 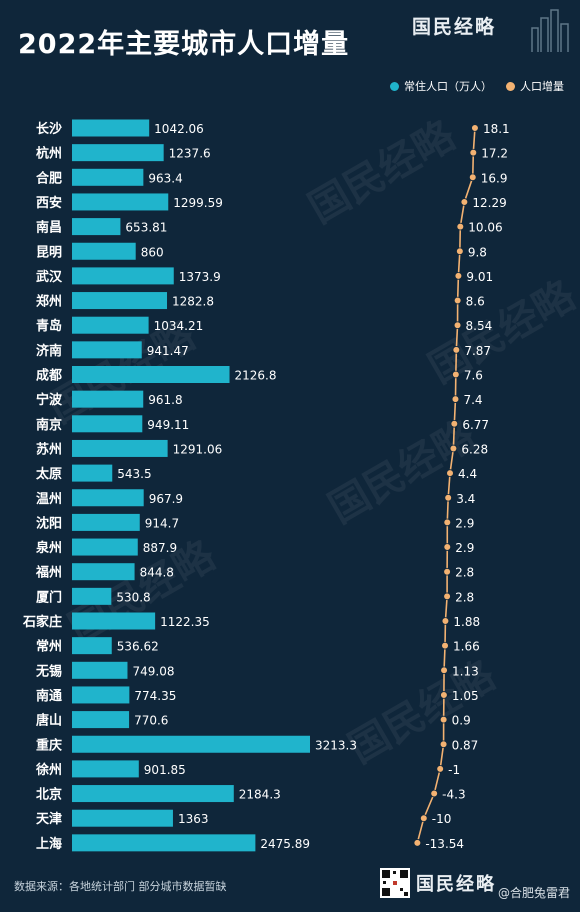 I want to click on increase-value-label: 9.8, so click(x=477, y=252).